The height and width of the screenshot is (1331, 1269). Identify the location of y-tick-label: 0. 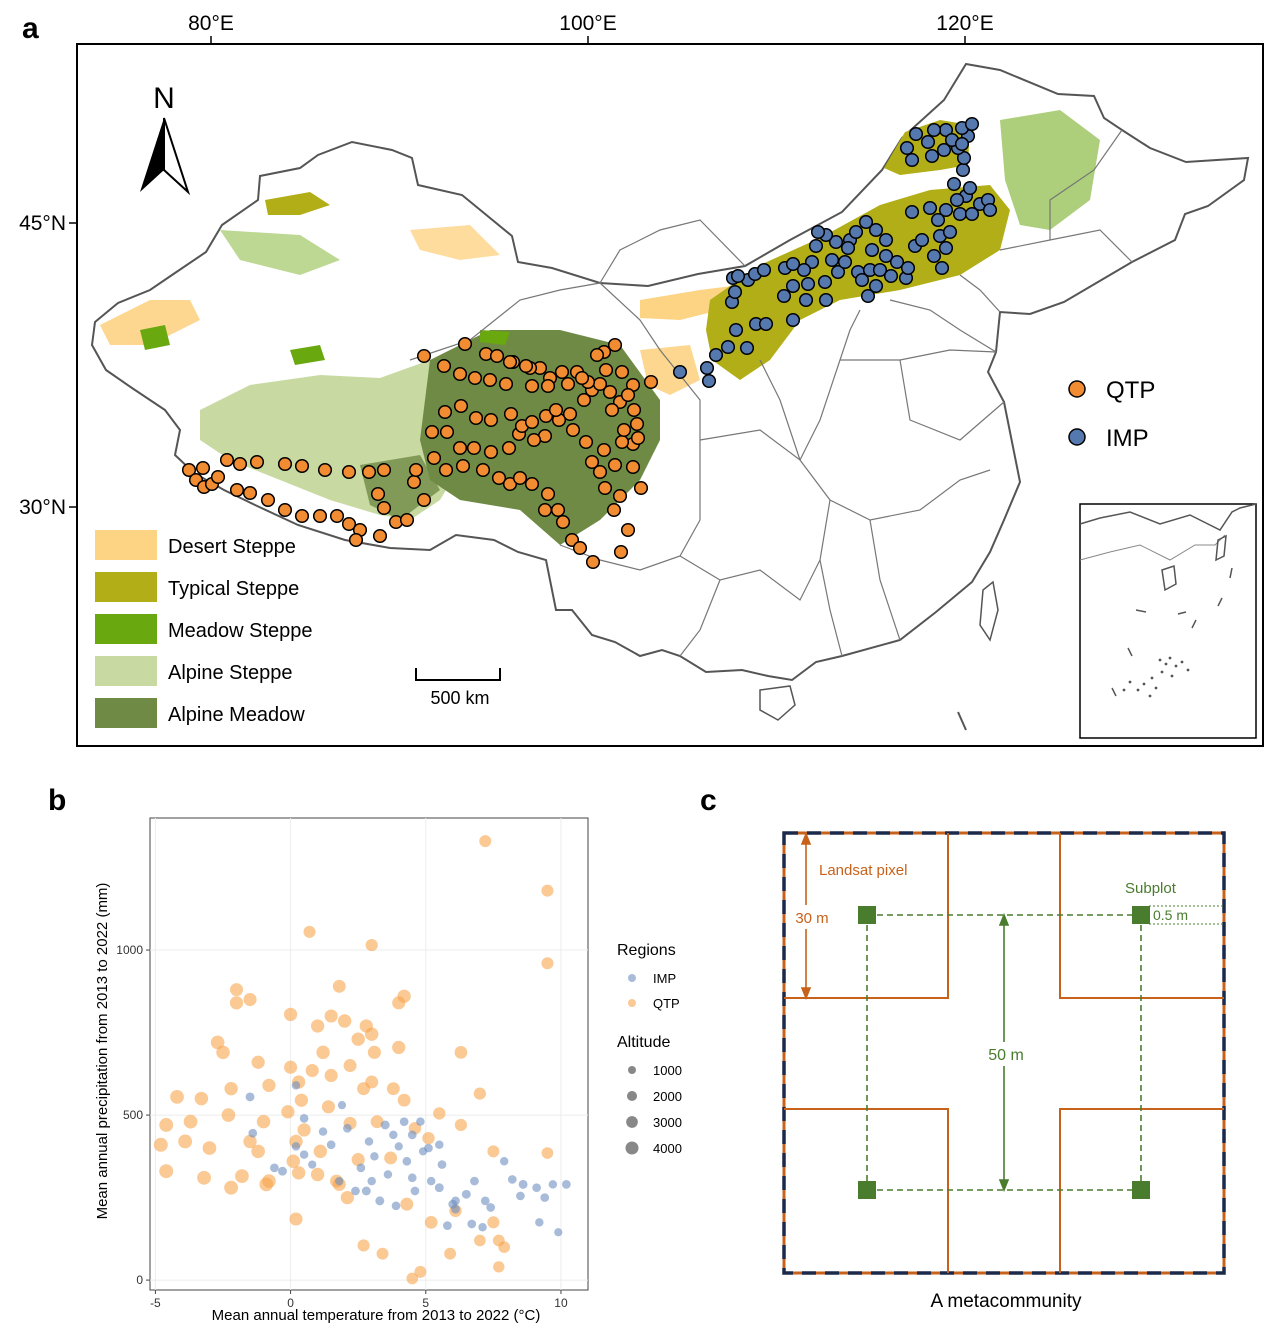
(139, 1280).